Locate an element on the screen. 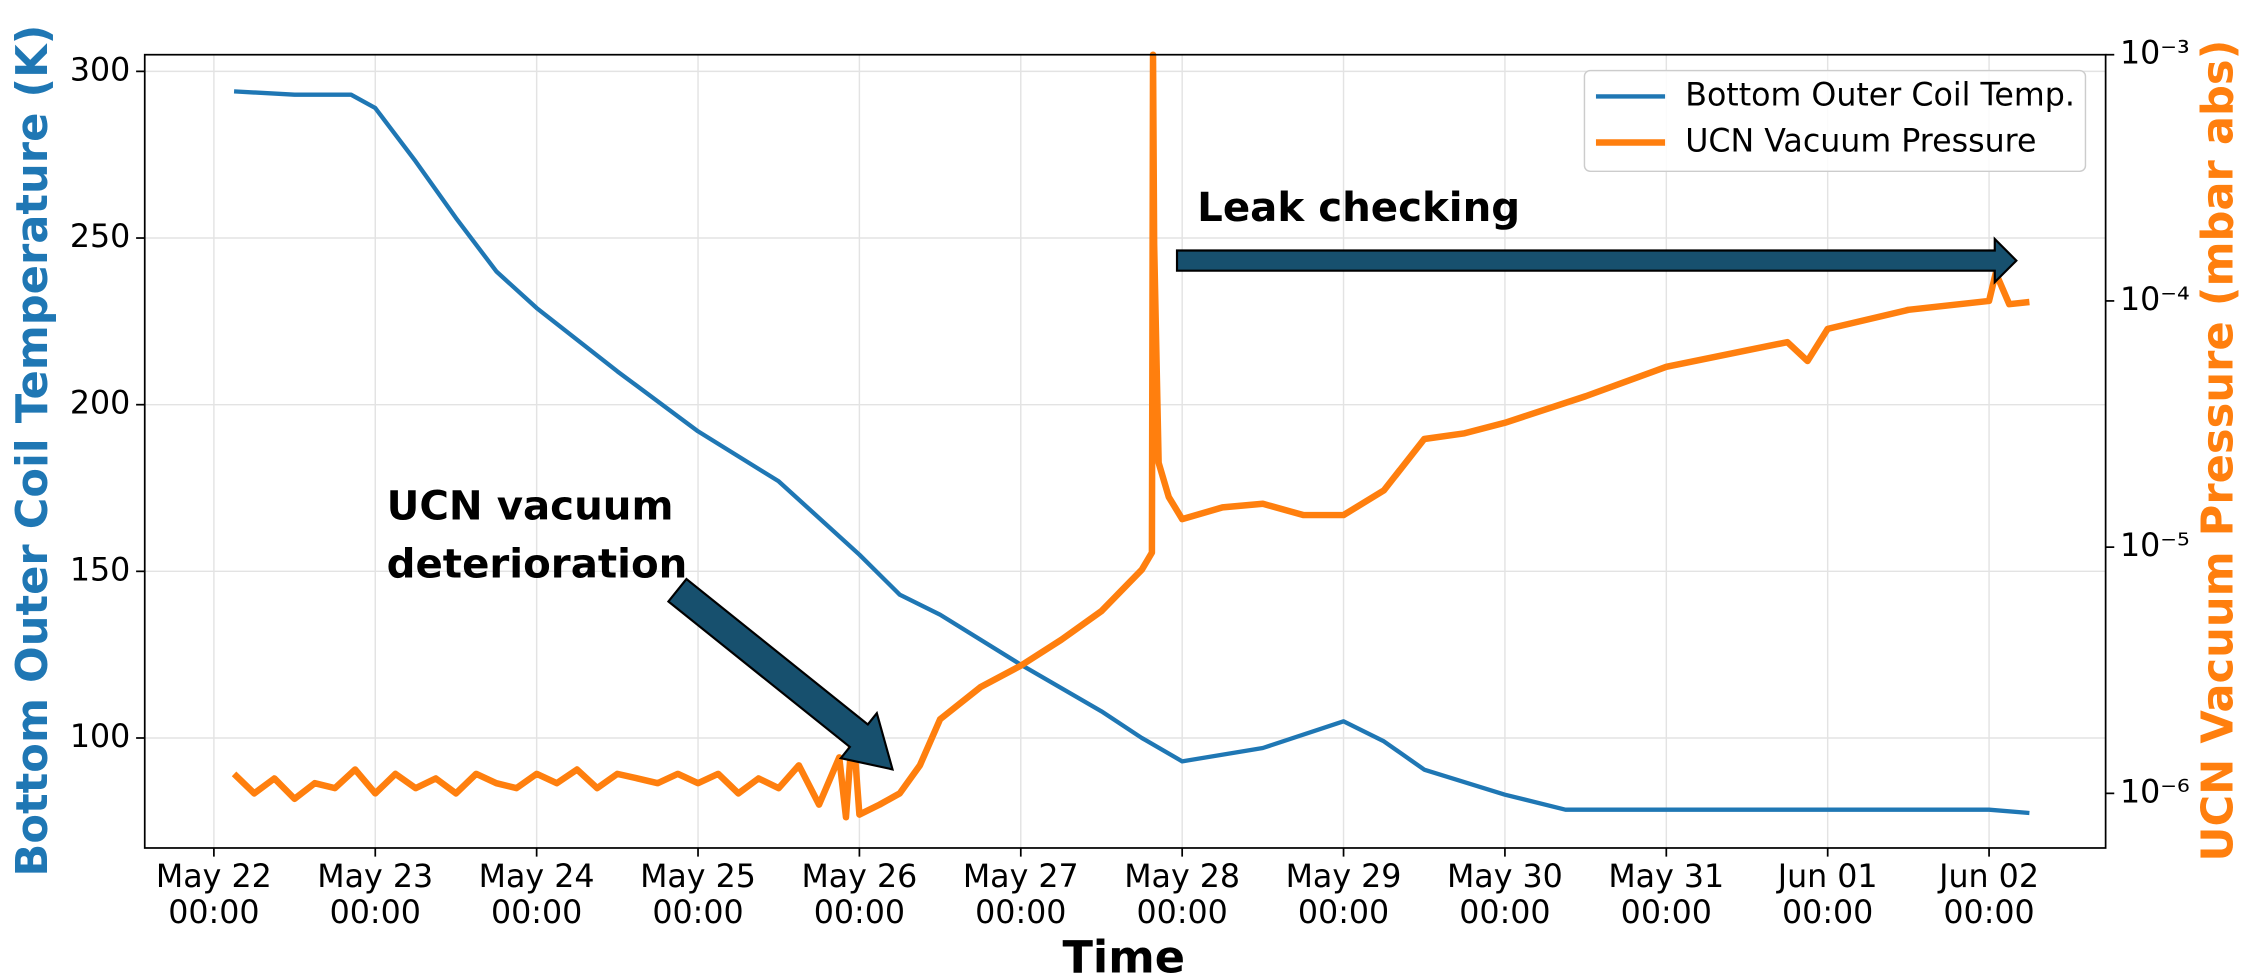 The image size is (2259, 979). x-tick-label-box: May 30 00:00 is located at coordinates (1504, 895).